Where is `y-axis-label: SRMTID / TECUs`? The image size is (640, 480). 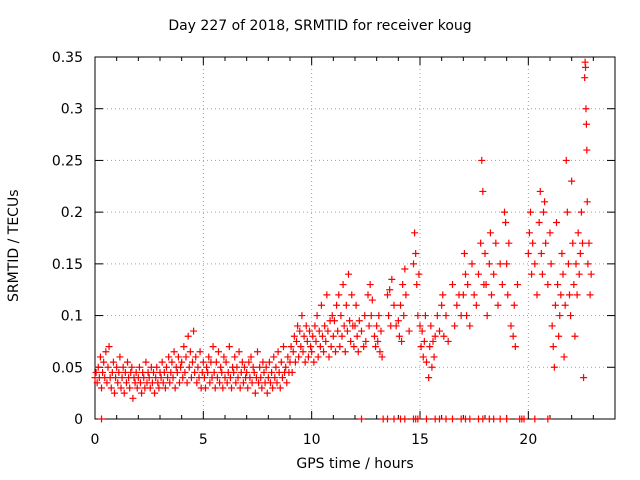
y-axis-label: SRMTID / TECUs is located at coordinates (14, 246).